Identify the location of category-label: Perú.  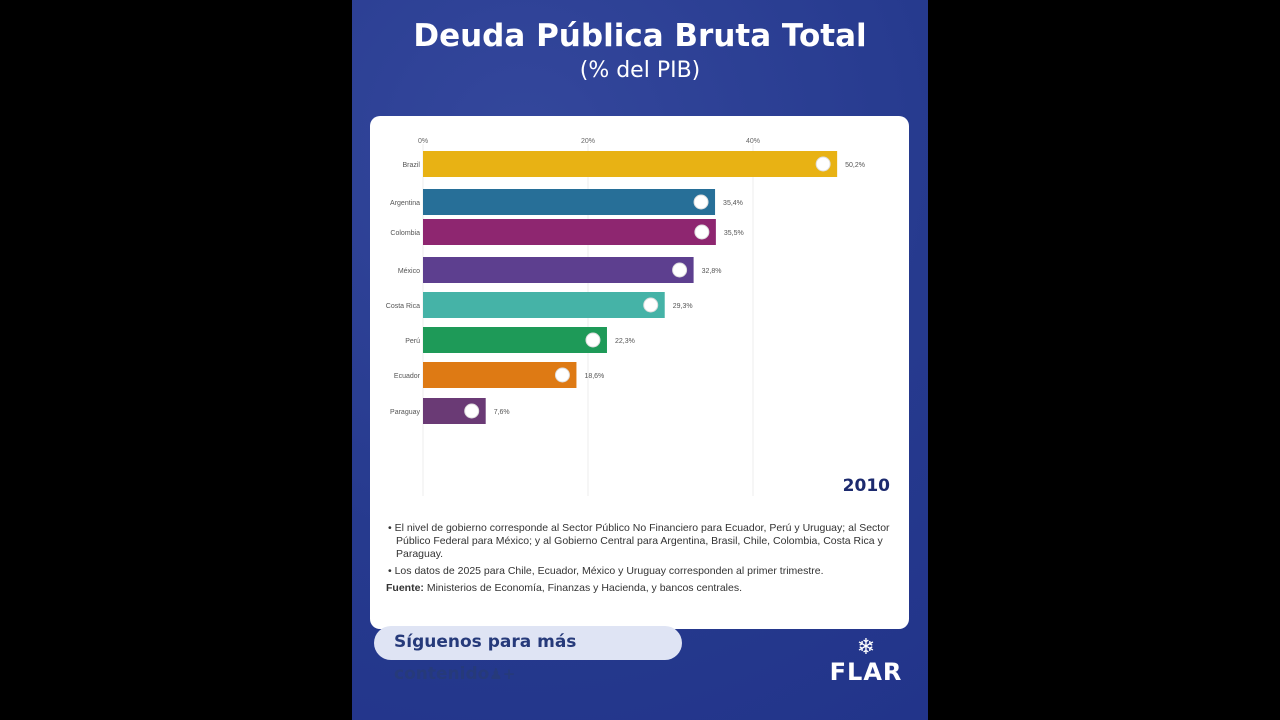
(412, 341).